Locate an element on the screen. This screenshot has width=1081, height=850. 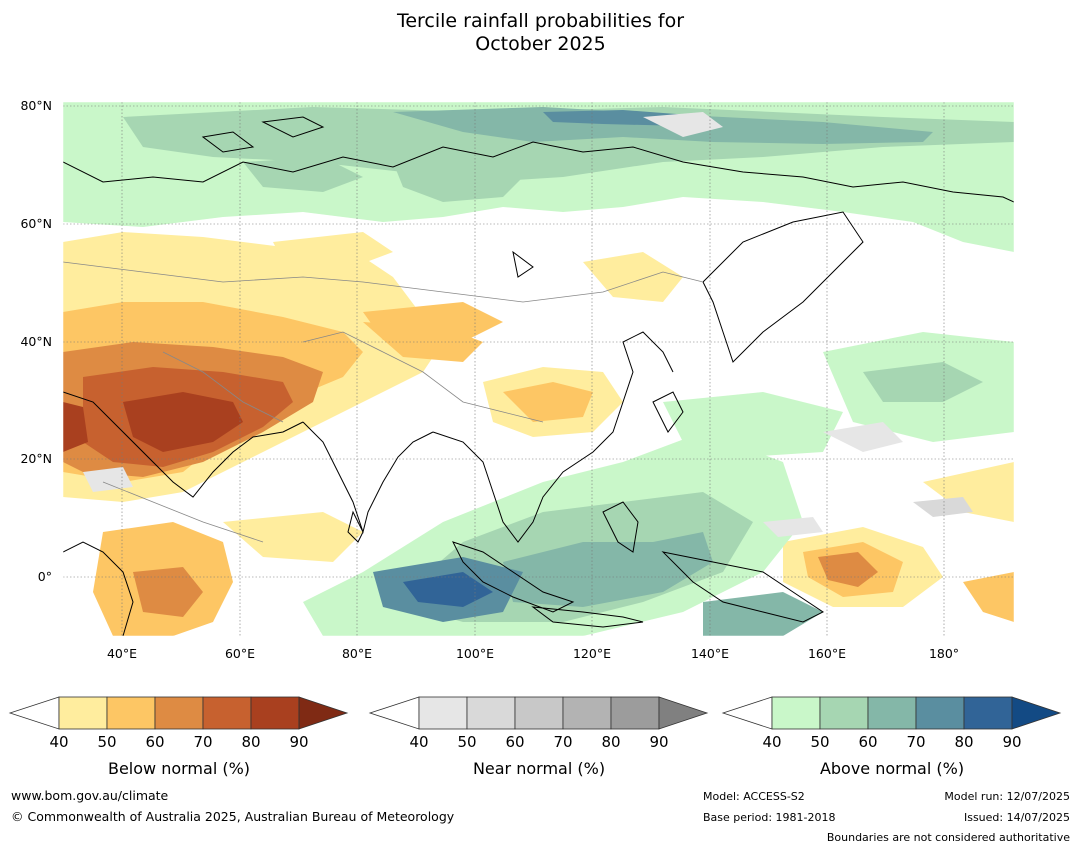
base-period-text: Base period: 1981-2018 is located at coordinates (769, 817).